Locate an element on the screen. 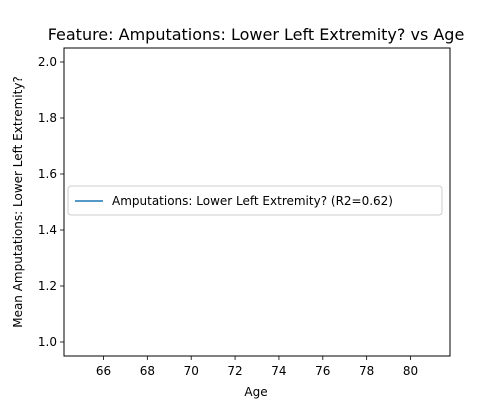  y-tick-label: 1.0 is located at coordinates (47, 342).